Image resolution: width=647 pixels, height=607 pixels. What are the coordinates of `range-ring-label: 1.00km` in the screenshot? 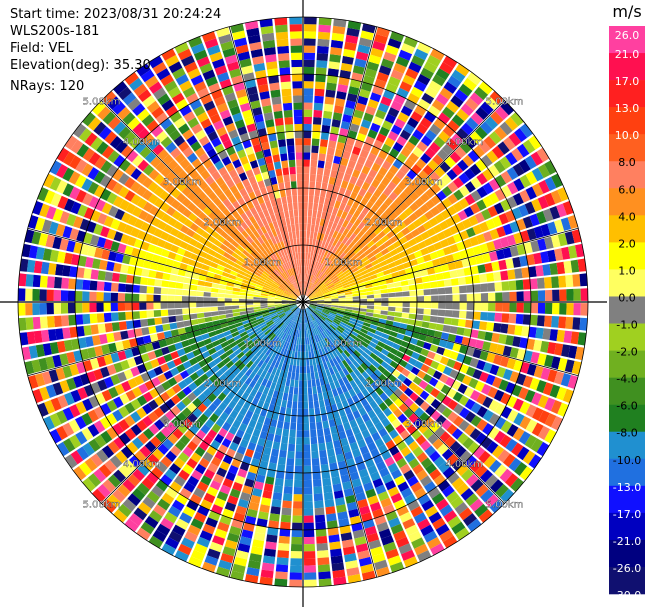 It's located at (263, 343).